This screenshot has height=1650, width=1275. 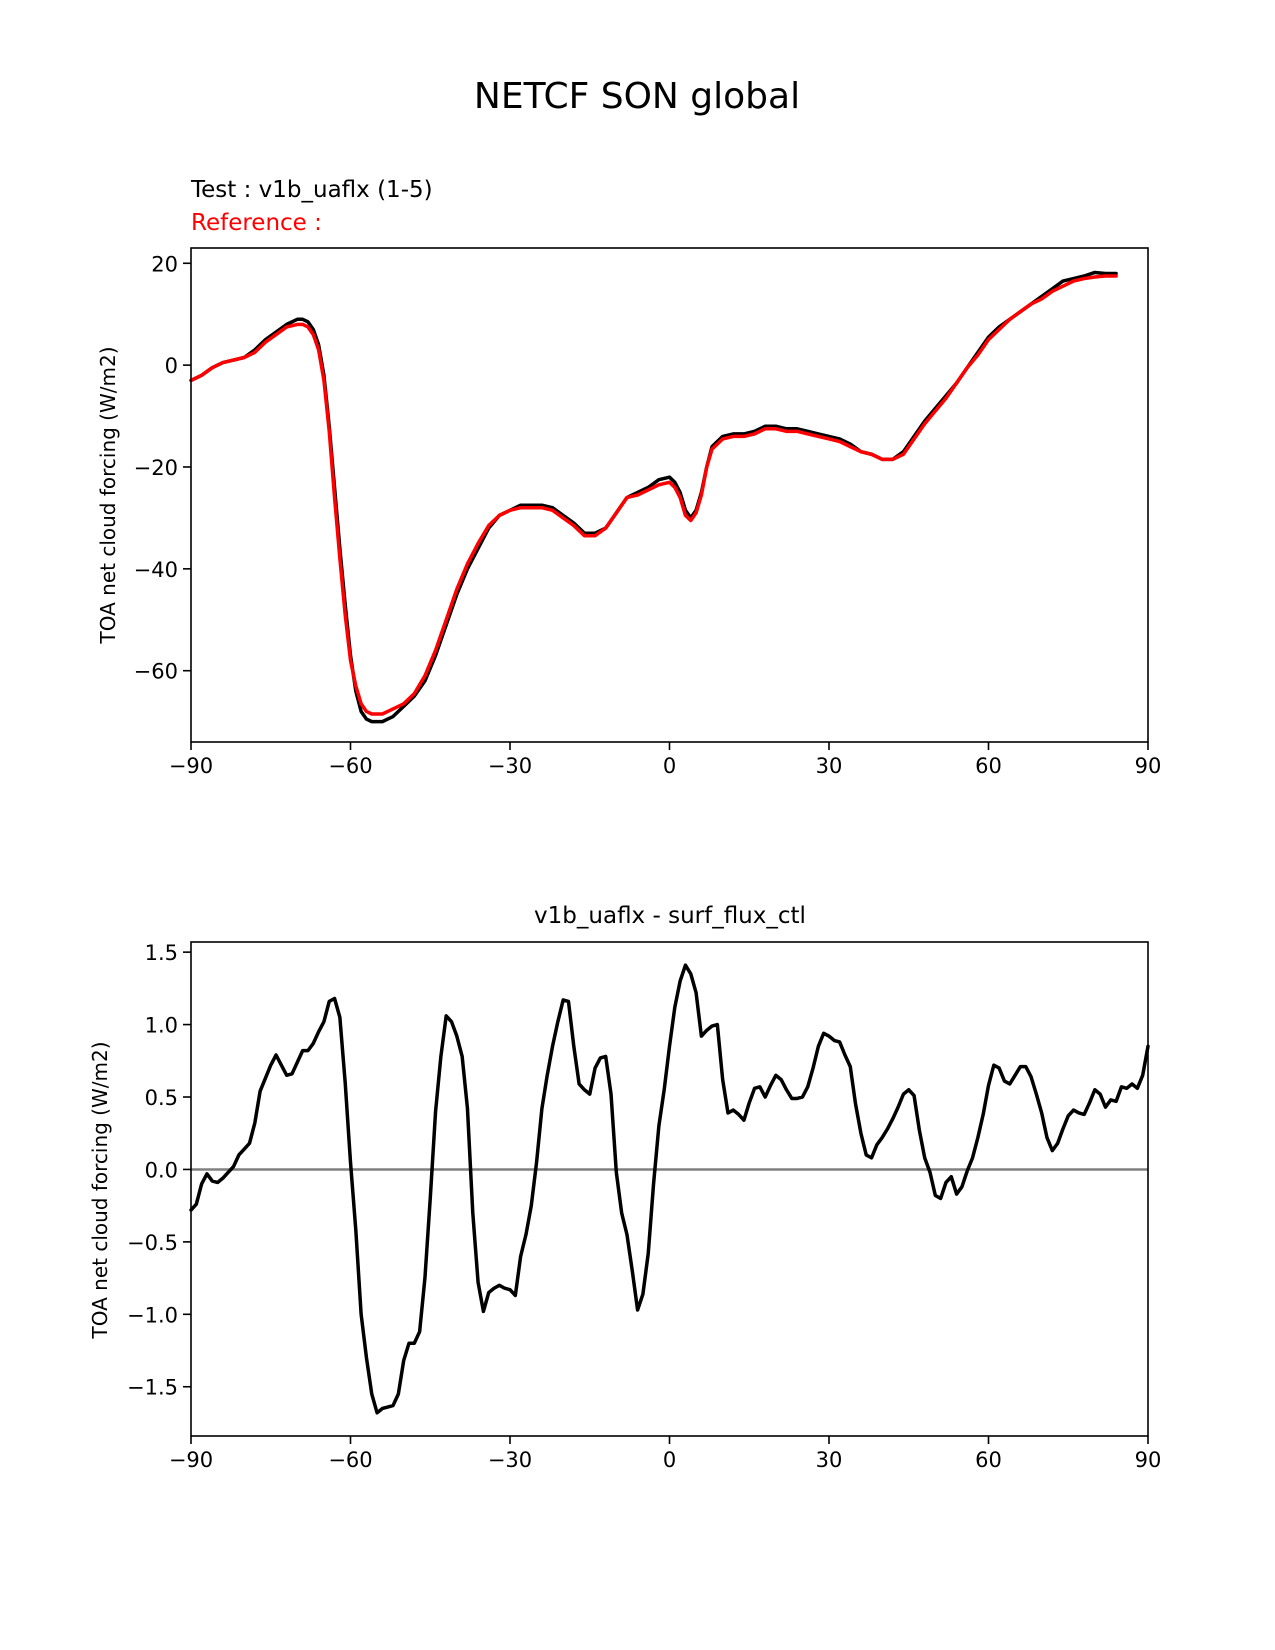 What do you see at coordinates (637, 96) in the screenshot?
I see `figure-title: NETCF SON global` at bounding box center [637, 96].